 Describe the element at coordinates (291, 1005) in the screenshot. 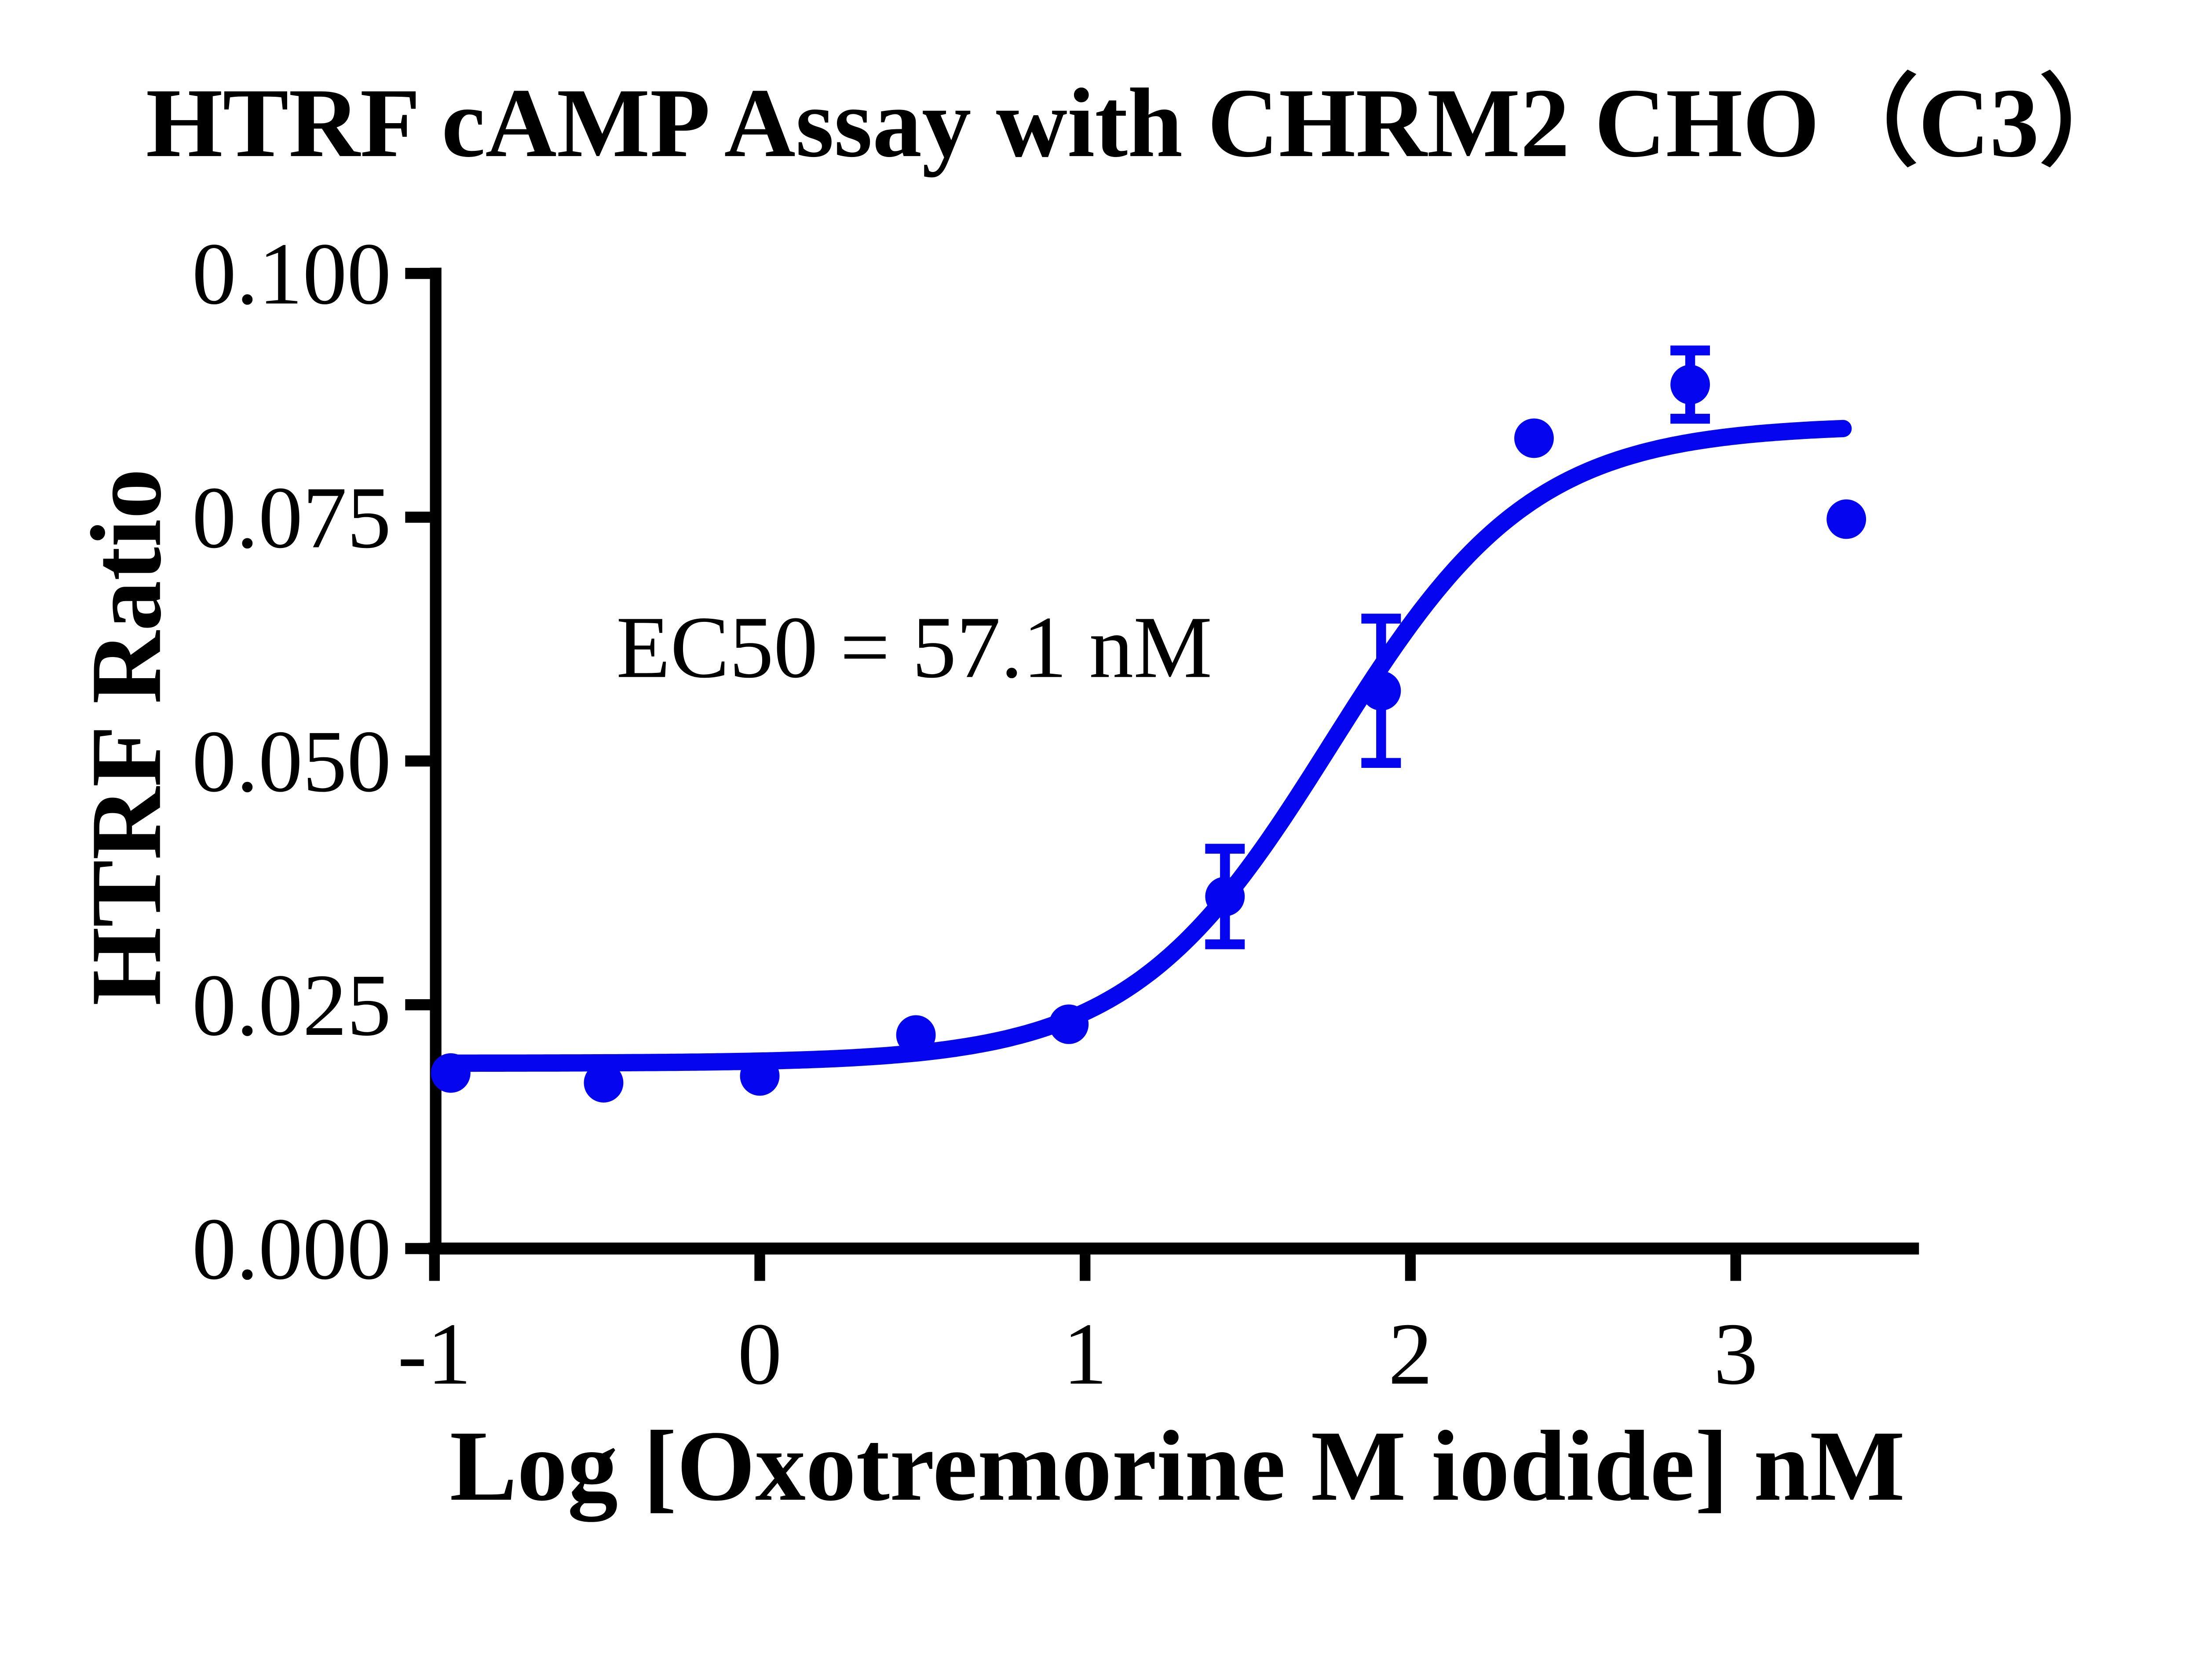

I see `y-tick-label: 0.025` at that location.